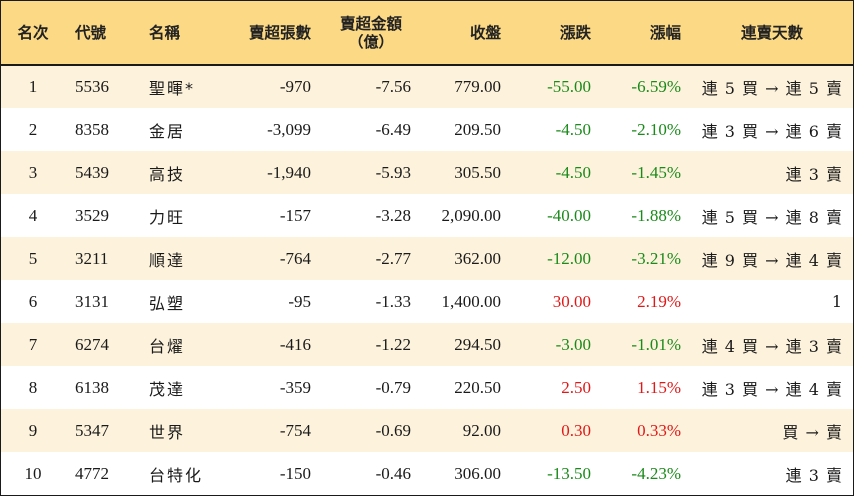 The height and width of the screenshot is (496, 854). What do you see at coordinates (772, 88) in the screenshot?
I see `cell-streak: 連 5 買 → 連 5 賣` at bounding box center [772, 88].